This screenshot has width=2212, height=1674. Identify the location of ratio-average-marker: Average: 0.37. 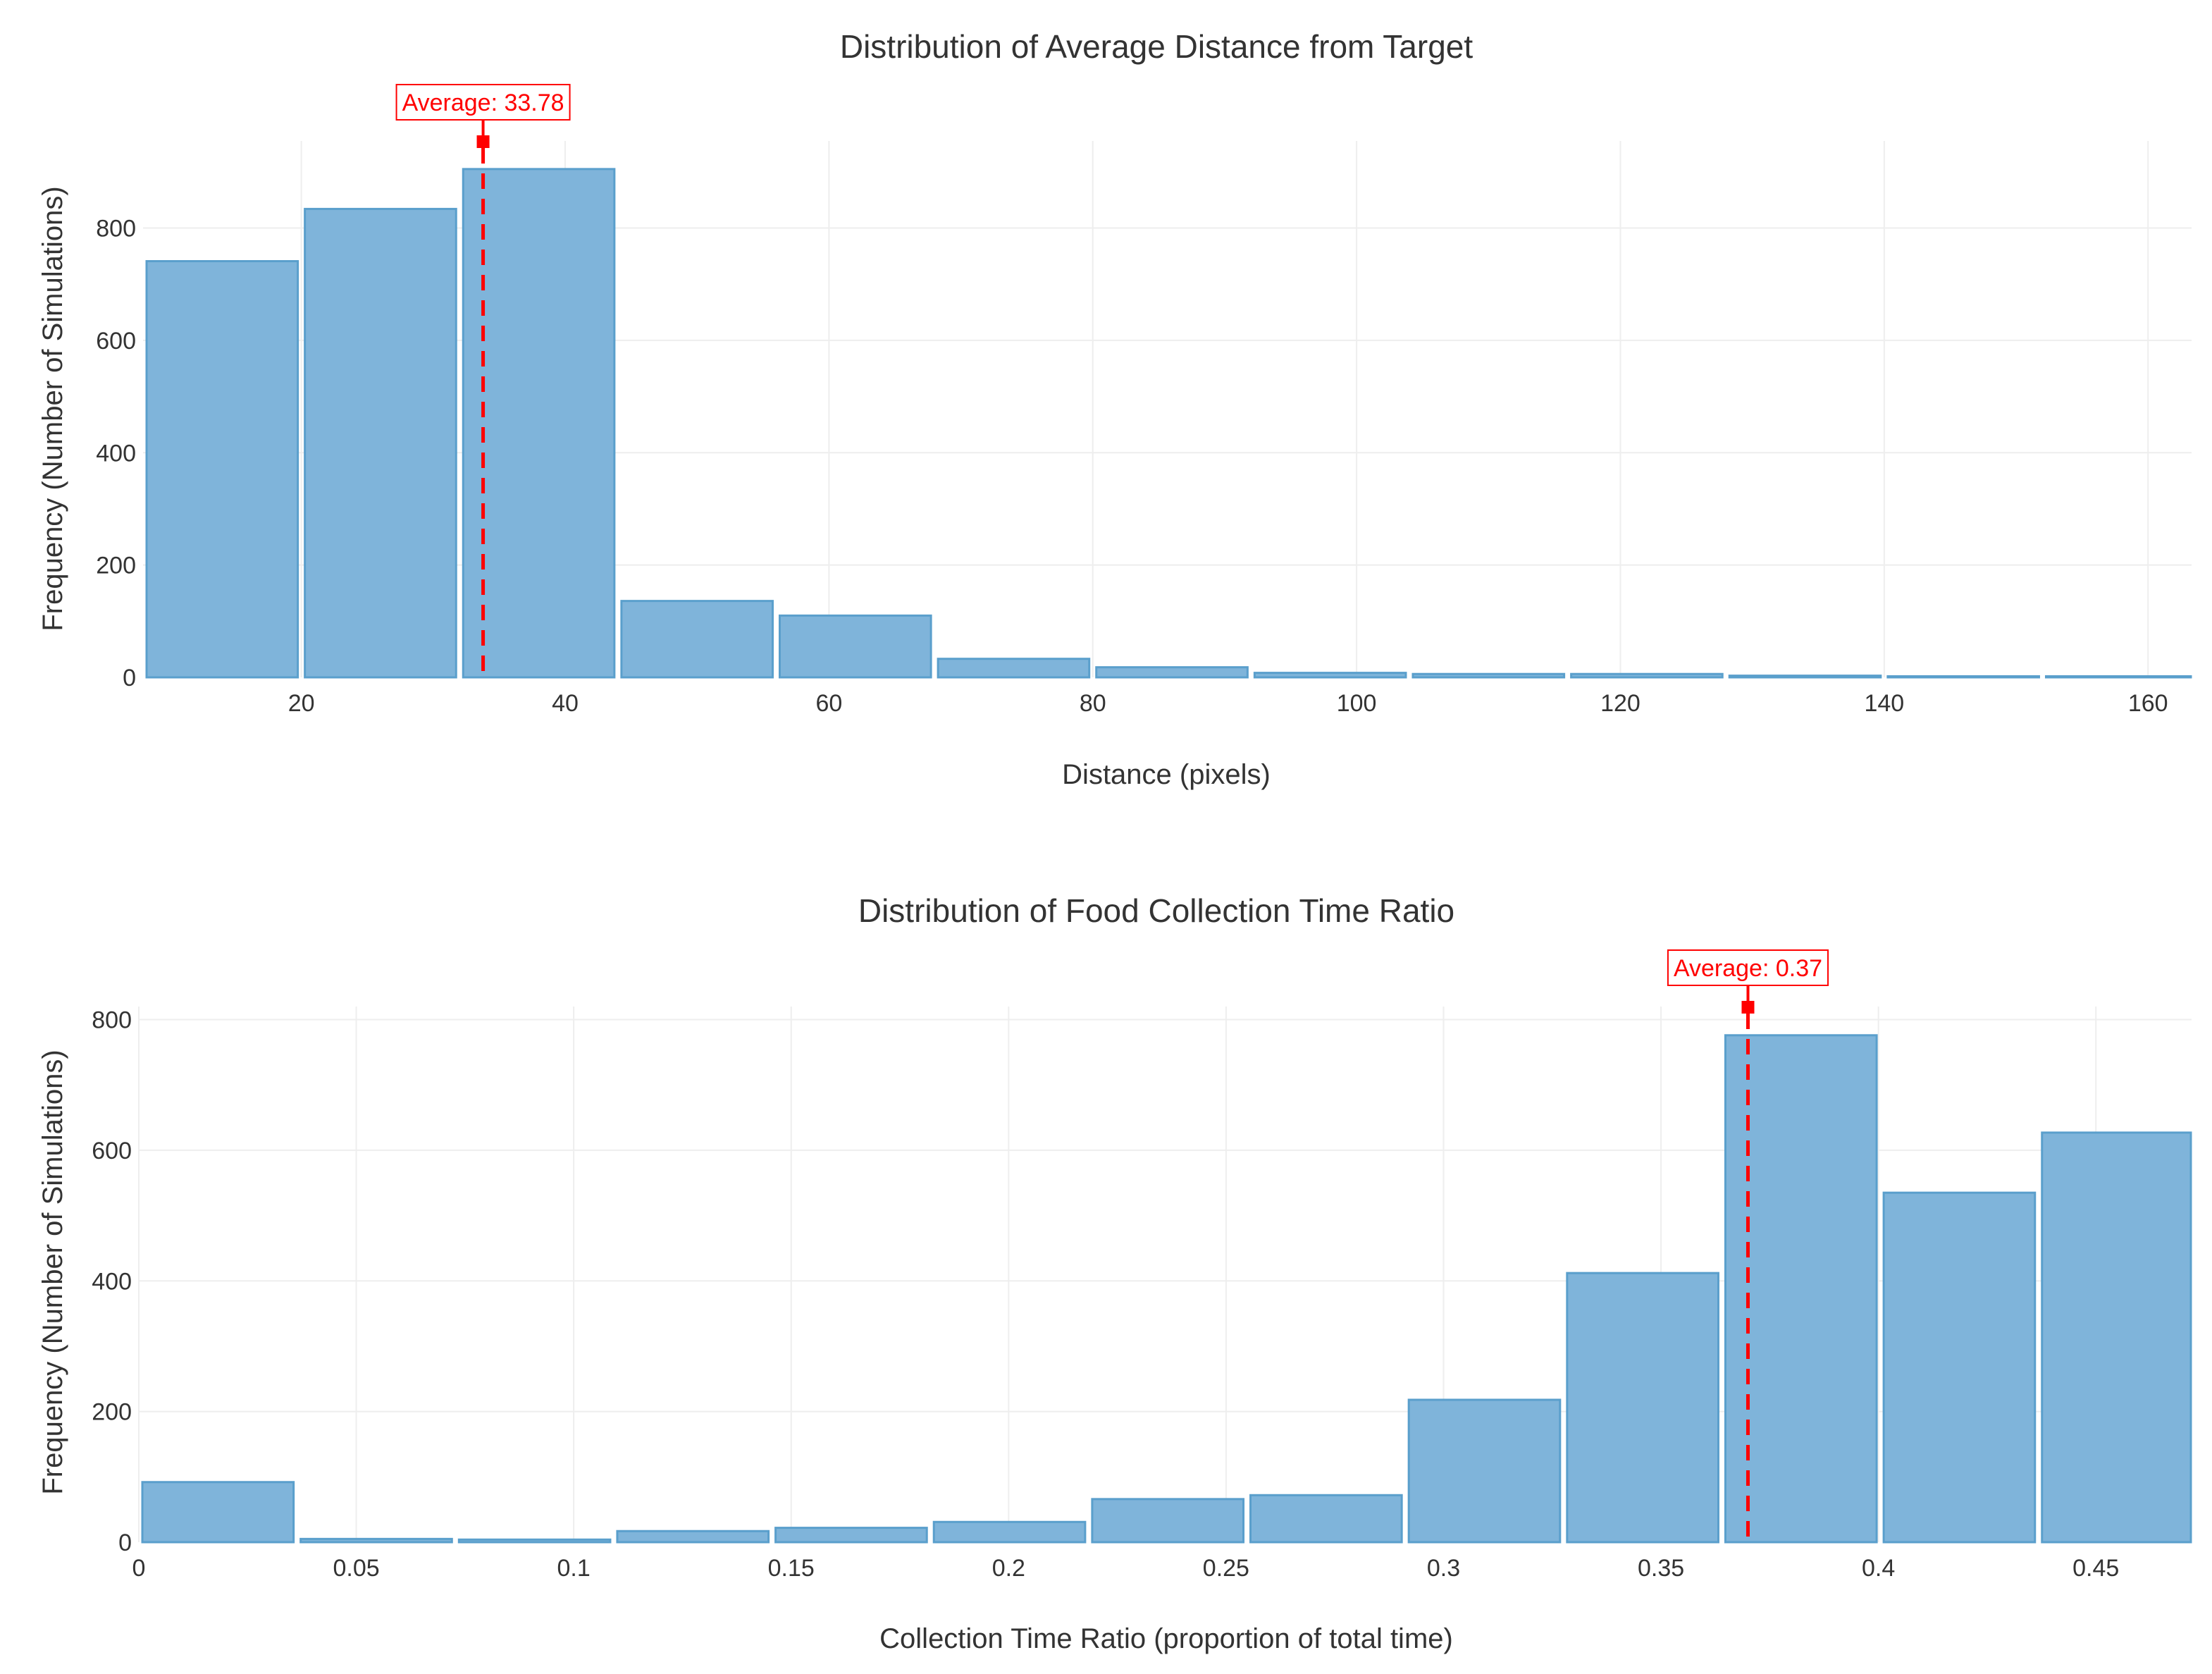
(1748, 1245).